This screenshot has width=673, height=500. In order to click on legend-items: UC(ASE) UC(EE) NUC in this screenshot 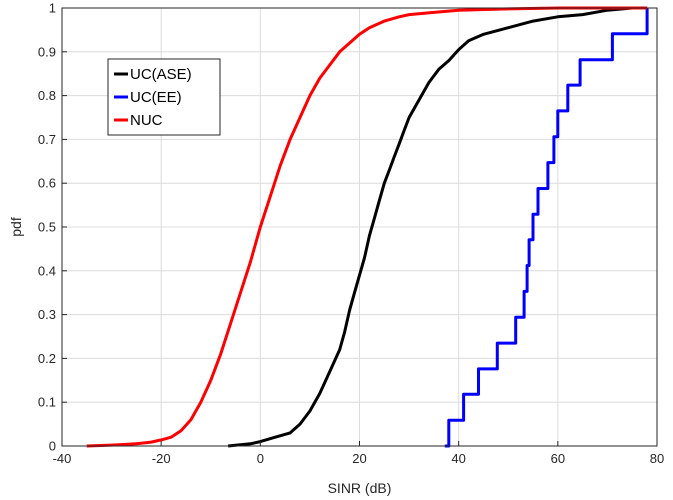, I will do `click(153, 97)`.